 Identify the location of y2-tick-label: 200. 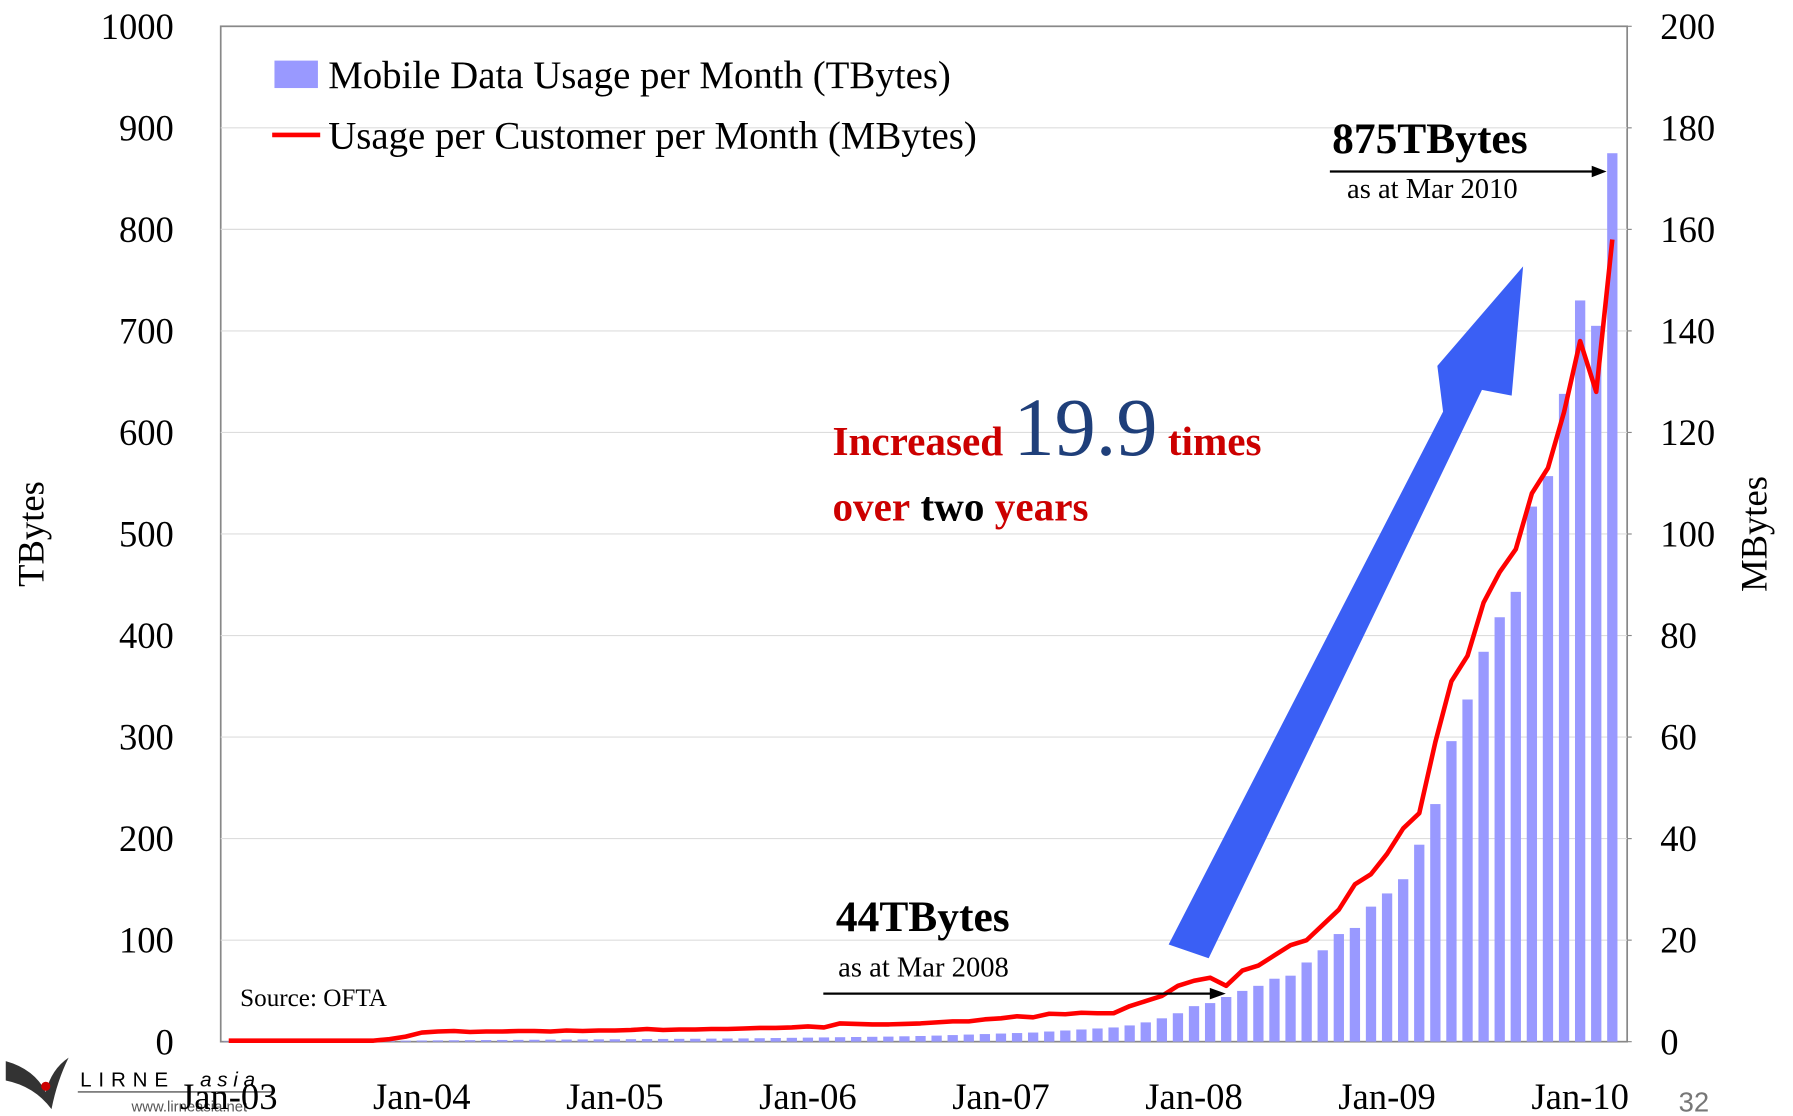
(1687, 26).